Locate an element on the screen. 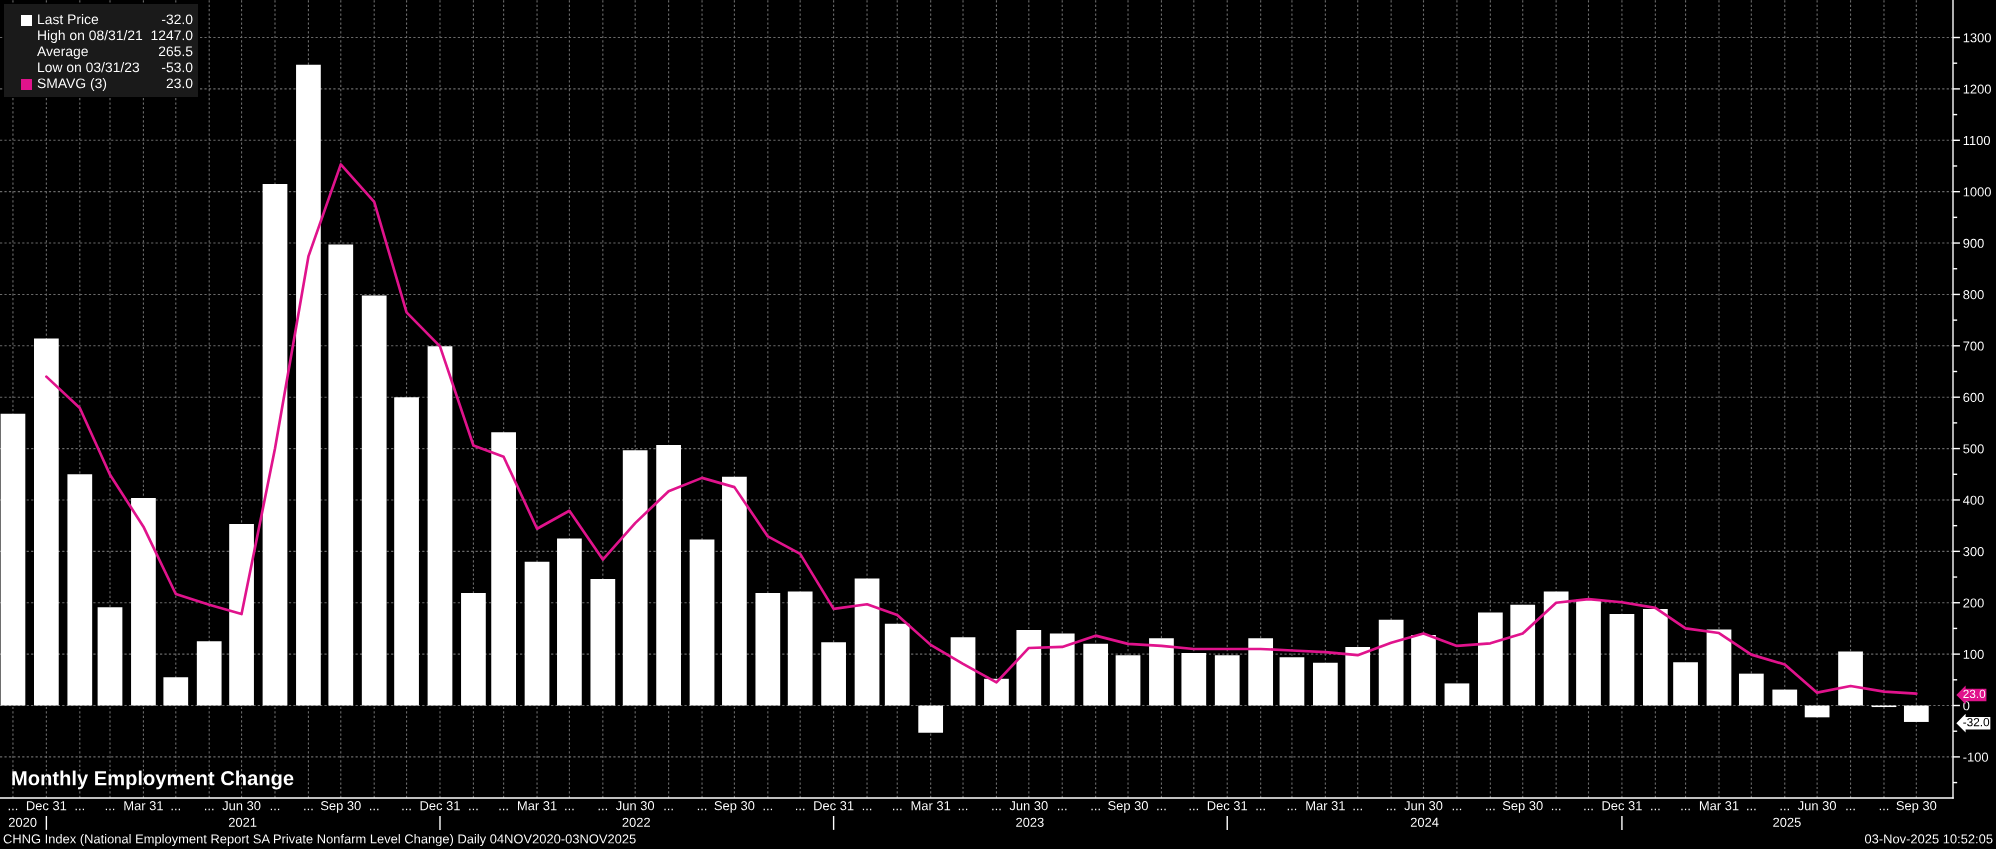  x2-tick-label: 2022 is located at coordinates (636, 822).